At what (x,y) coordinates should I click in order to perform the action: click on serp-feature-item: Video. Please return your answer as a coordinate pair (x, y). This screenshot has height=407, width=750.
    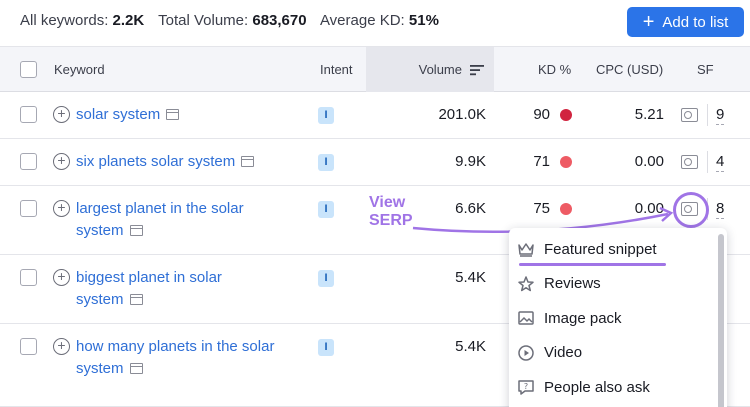
    Looking at the image, I should click on (549, 353).